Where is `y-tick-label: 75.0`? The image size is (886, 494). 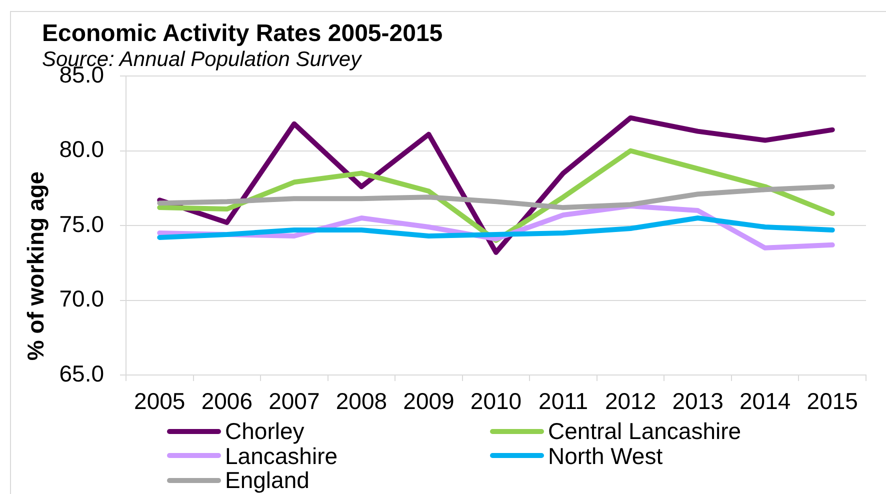 y-tick-label: 75.0 is located at coordinates (81, 223).